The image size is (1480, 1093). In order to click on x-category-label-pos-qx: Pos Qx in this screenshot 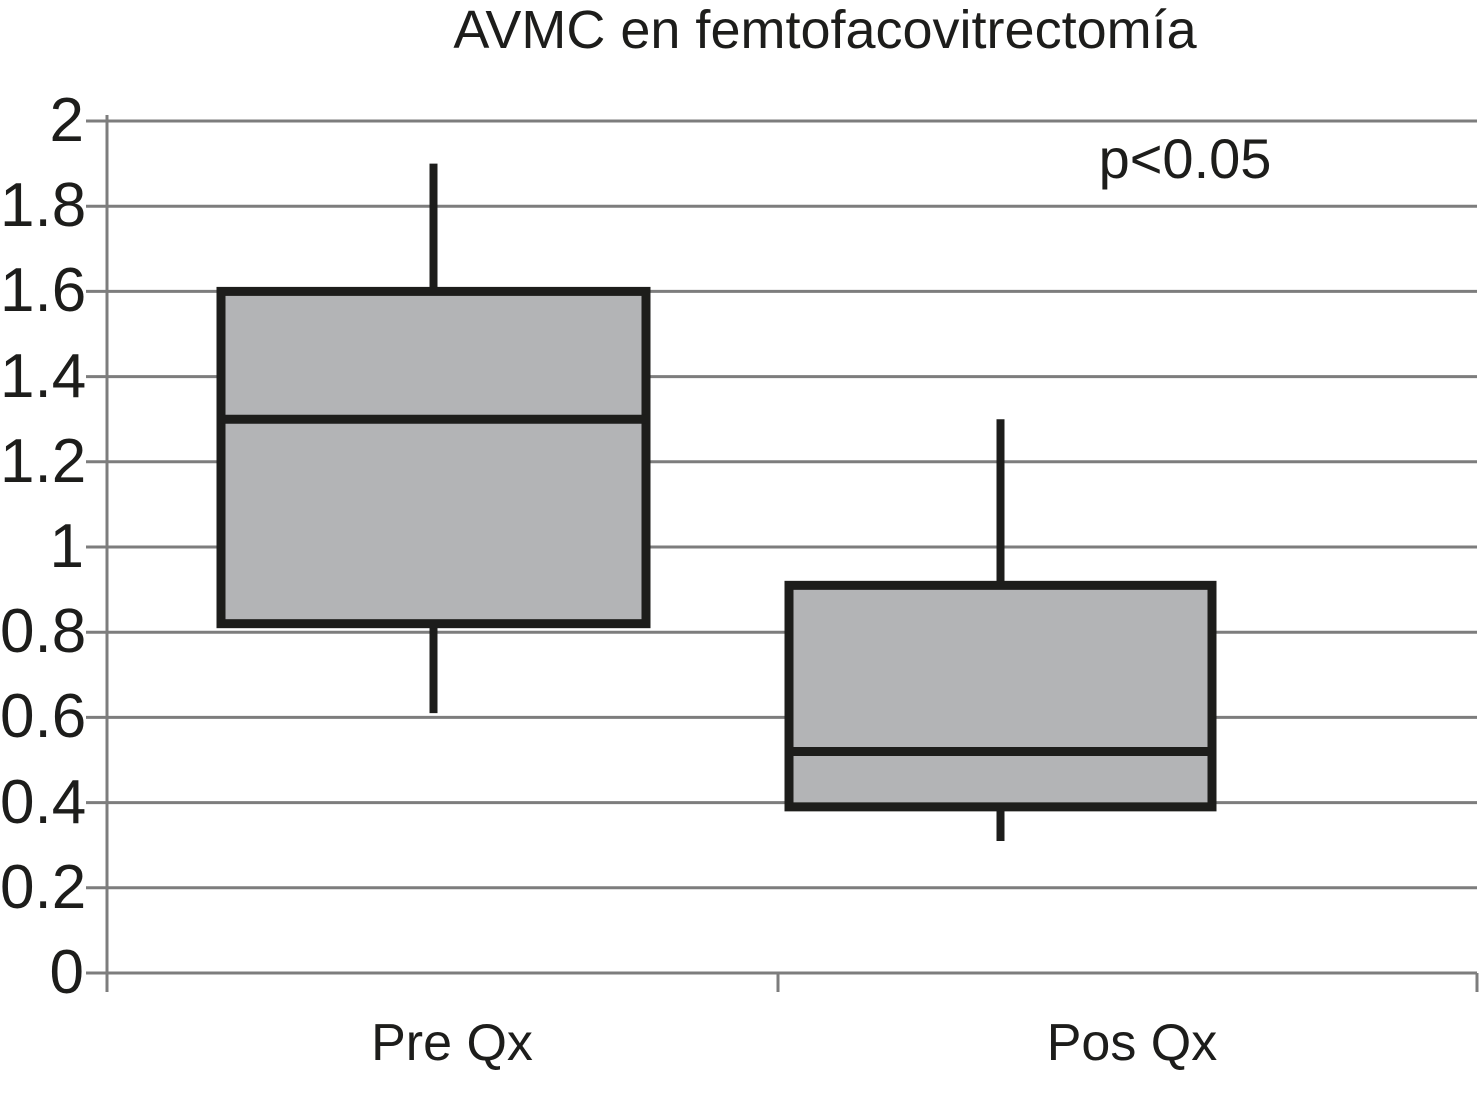, I will do `click(1132, 1043)`.